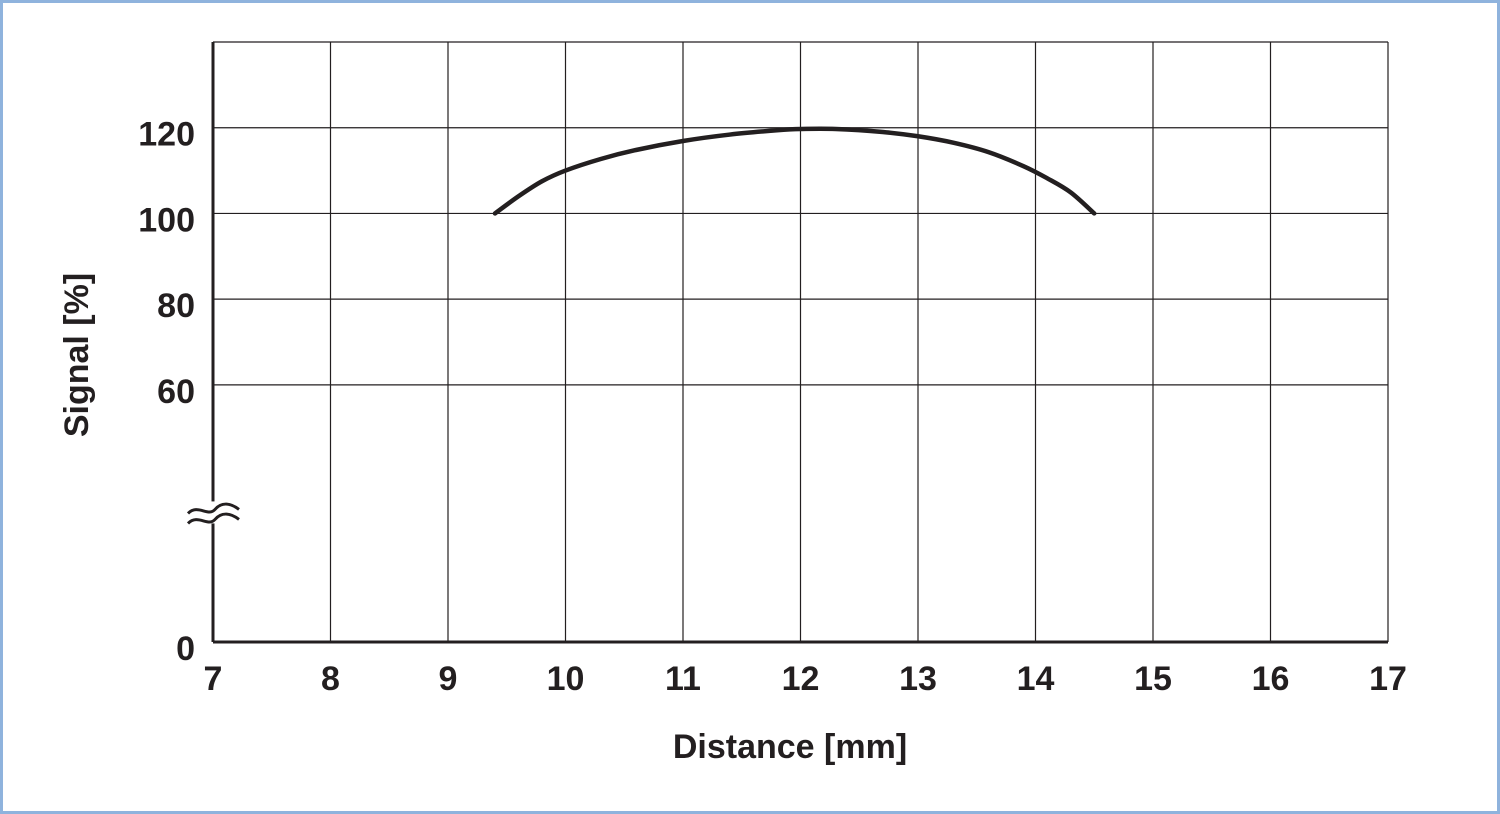  What do you see at coordinates (1388, 679) in the screenshot?
I see `x-tick-label: 17` at bounding box center [1388, 679].